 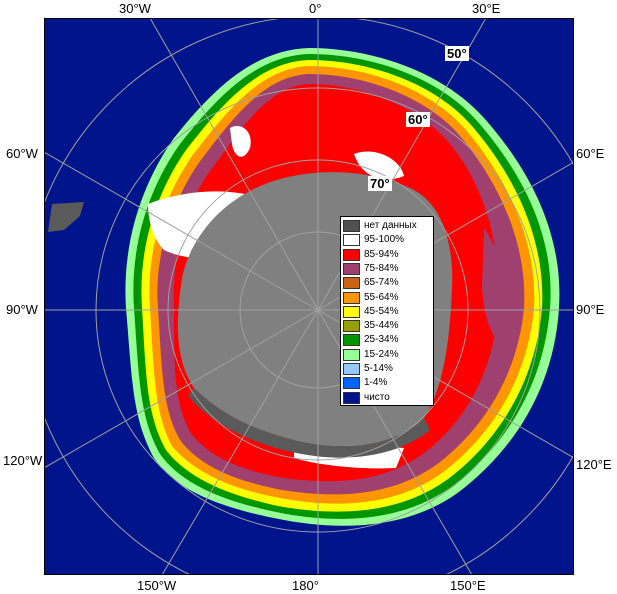 I want to click on lon-label-90e: 90°E, so click(x=590, y=309).